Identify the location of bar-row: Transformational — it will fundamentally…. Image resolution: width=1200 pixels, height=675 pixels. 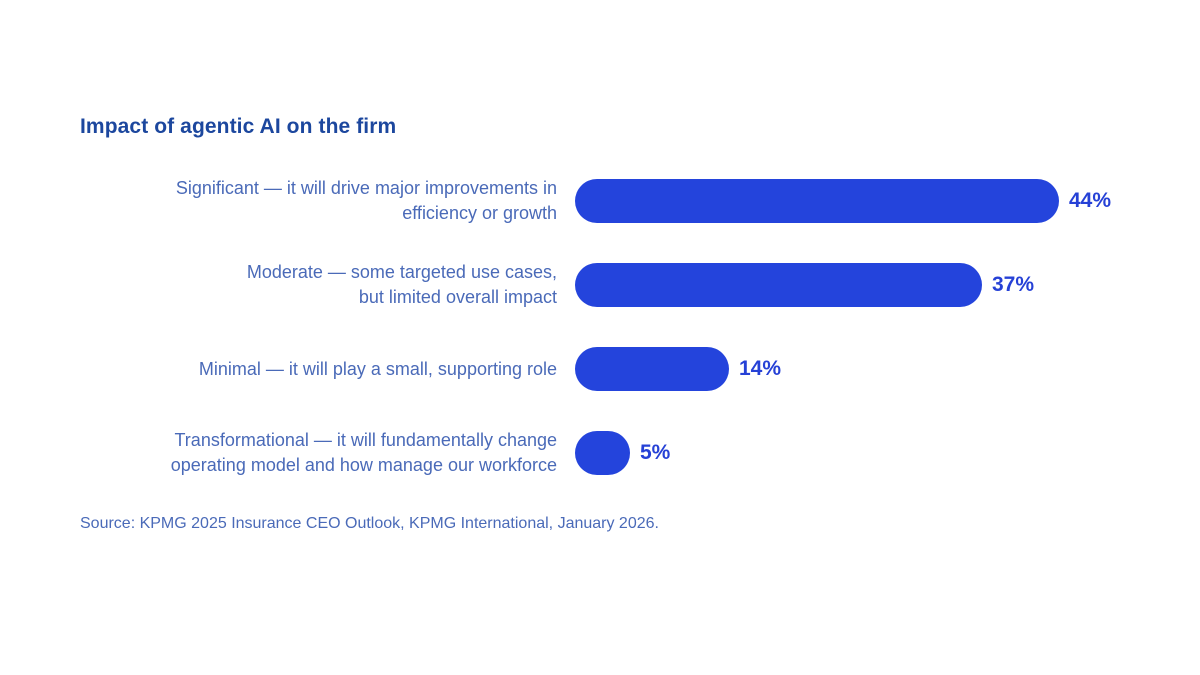
(620, 452).